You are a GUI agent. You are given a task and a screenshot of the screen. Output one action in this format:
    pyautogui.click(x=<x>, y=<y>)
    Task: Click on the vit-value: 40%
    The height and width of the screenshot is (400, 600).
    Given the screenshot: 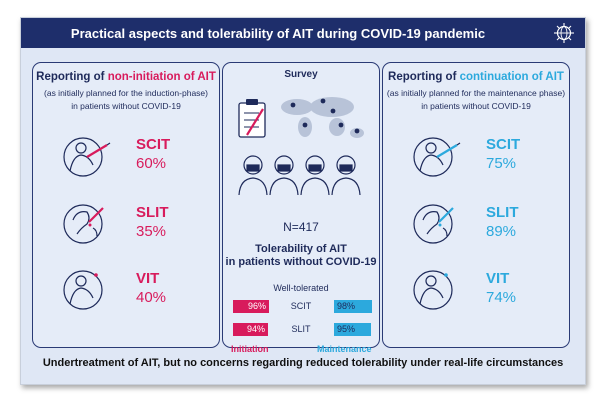 What is the action you would take?
    pyautogui.click(x=151, y=297)
    